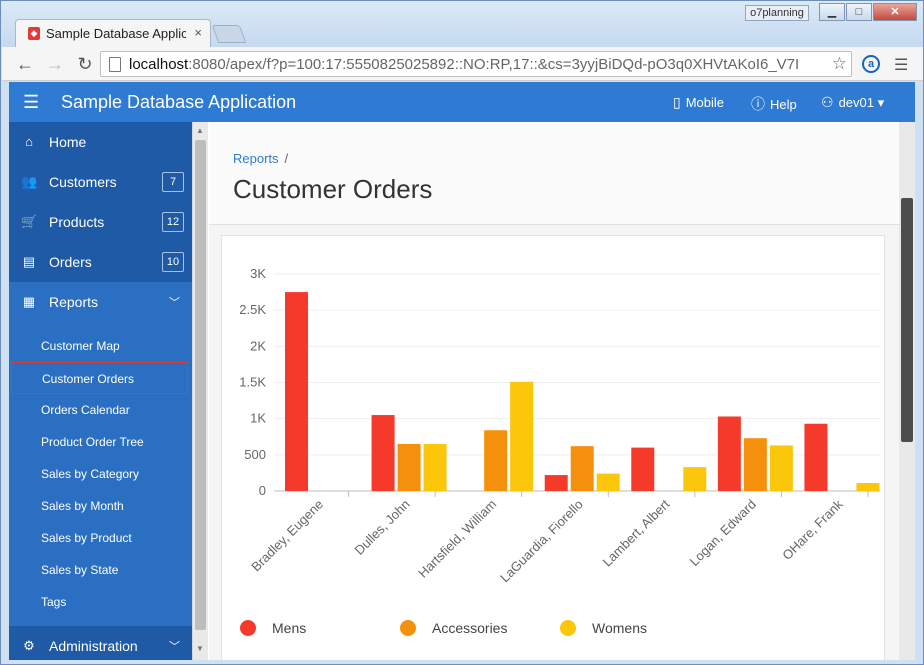 The width and height of the screenshot is (924, 665). I want to click on page-icon, so click(115, 64).